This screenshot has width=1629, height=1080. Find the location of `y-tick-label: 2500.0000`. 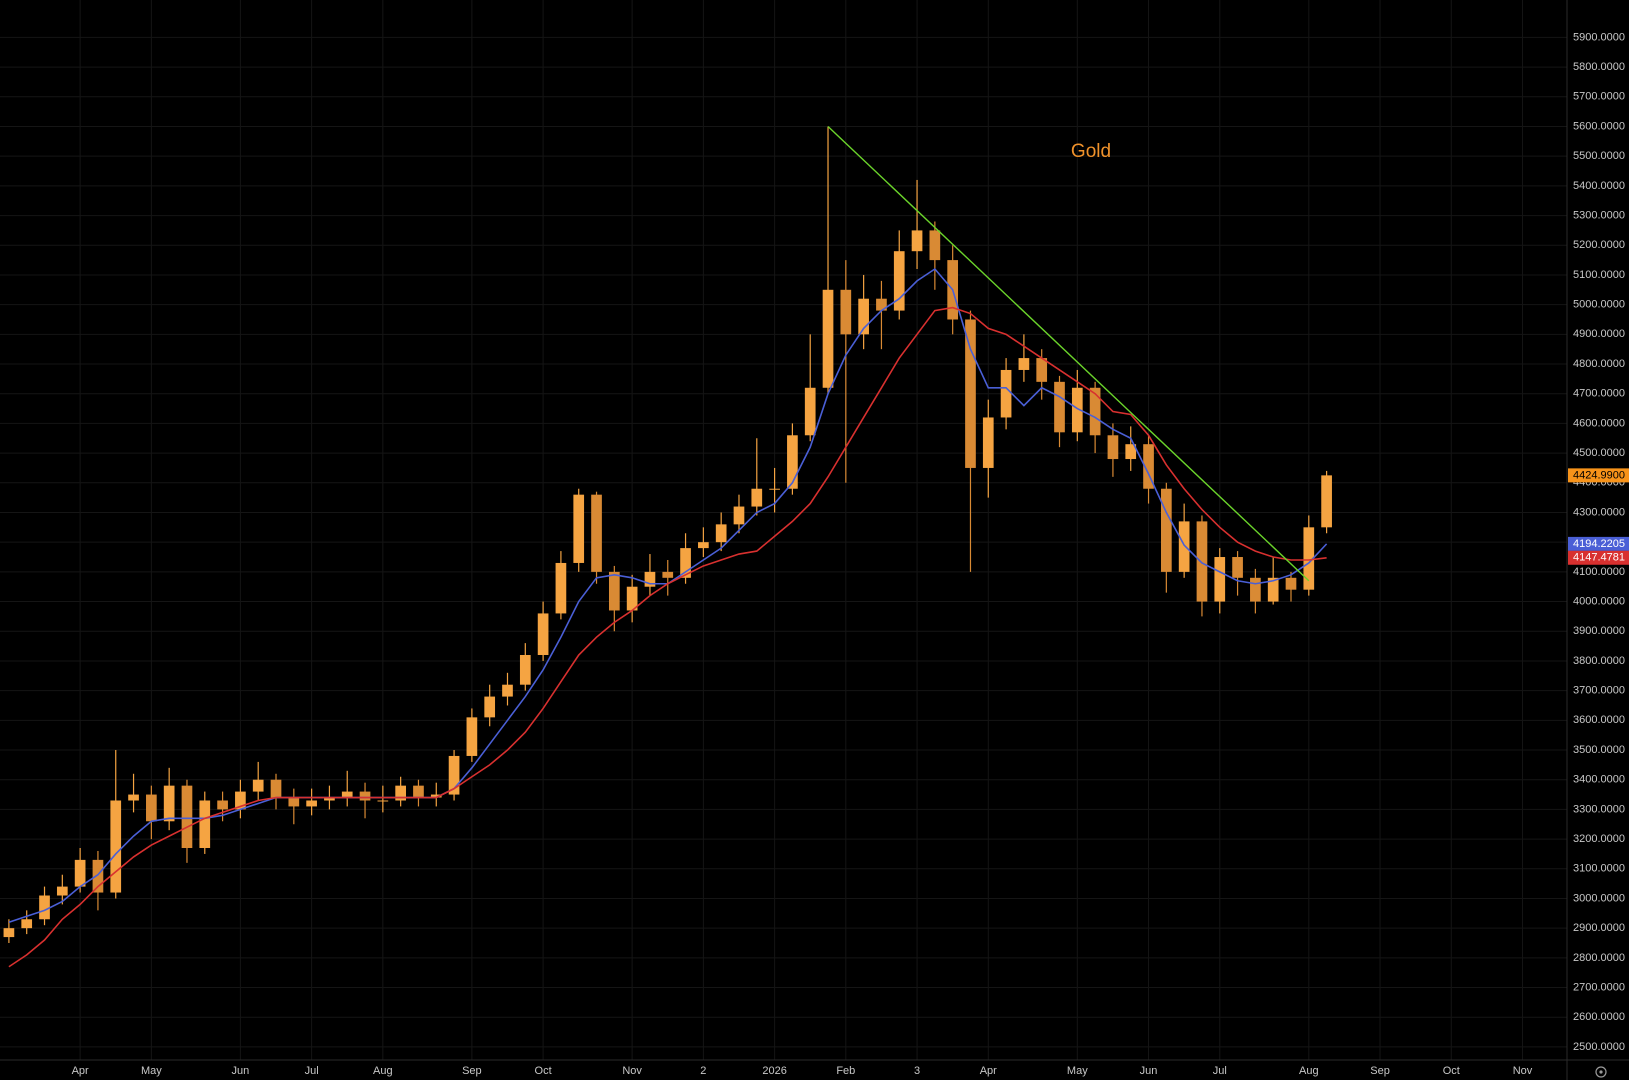

y-tick-label: 2500.0000 is located at coordinates (1599, 1047).